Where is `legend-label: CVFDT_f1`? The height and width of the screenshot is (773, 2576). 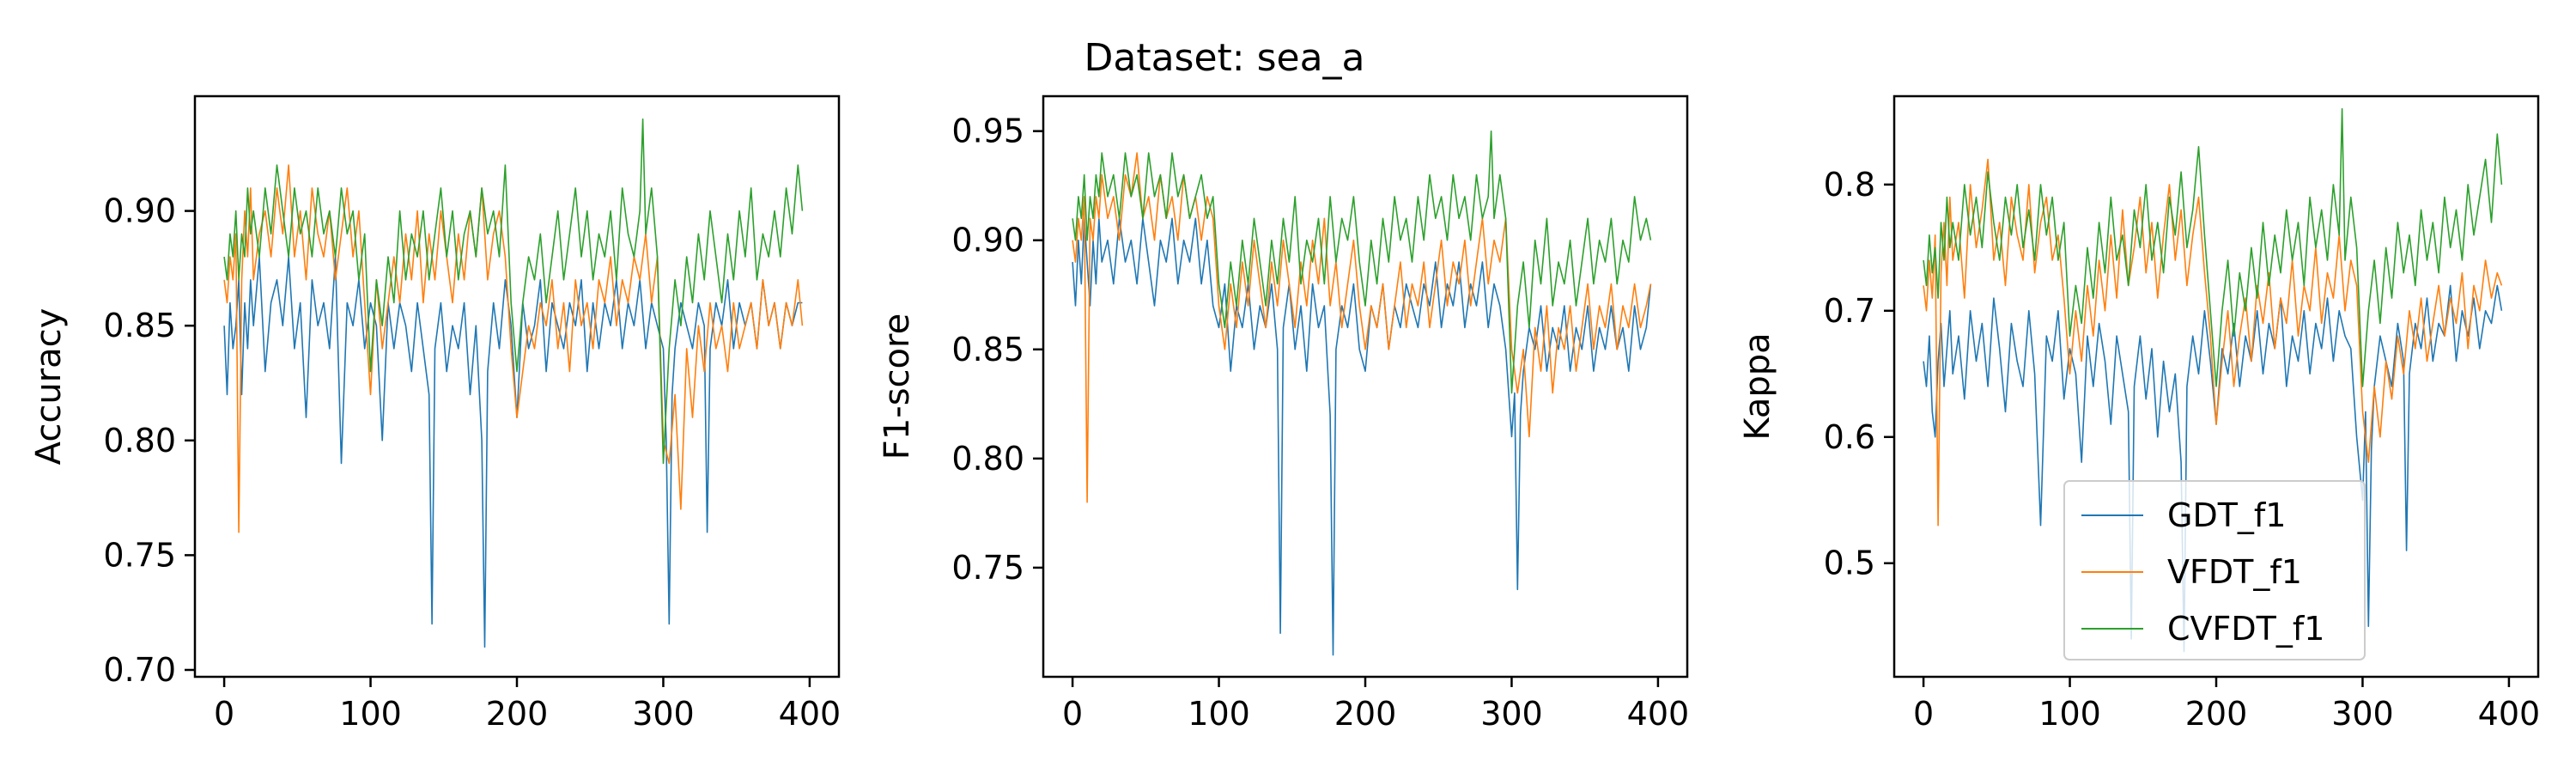 legend-label: CVFDT_f1 is located at coordinates (2245, 629).